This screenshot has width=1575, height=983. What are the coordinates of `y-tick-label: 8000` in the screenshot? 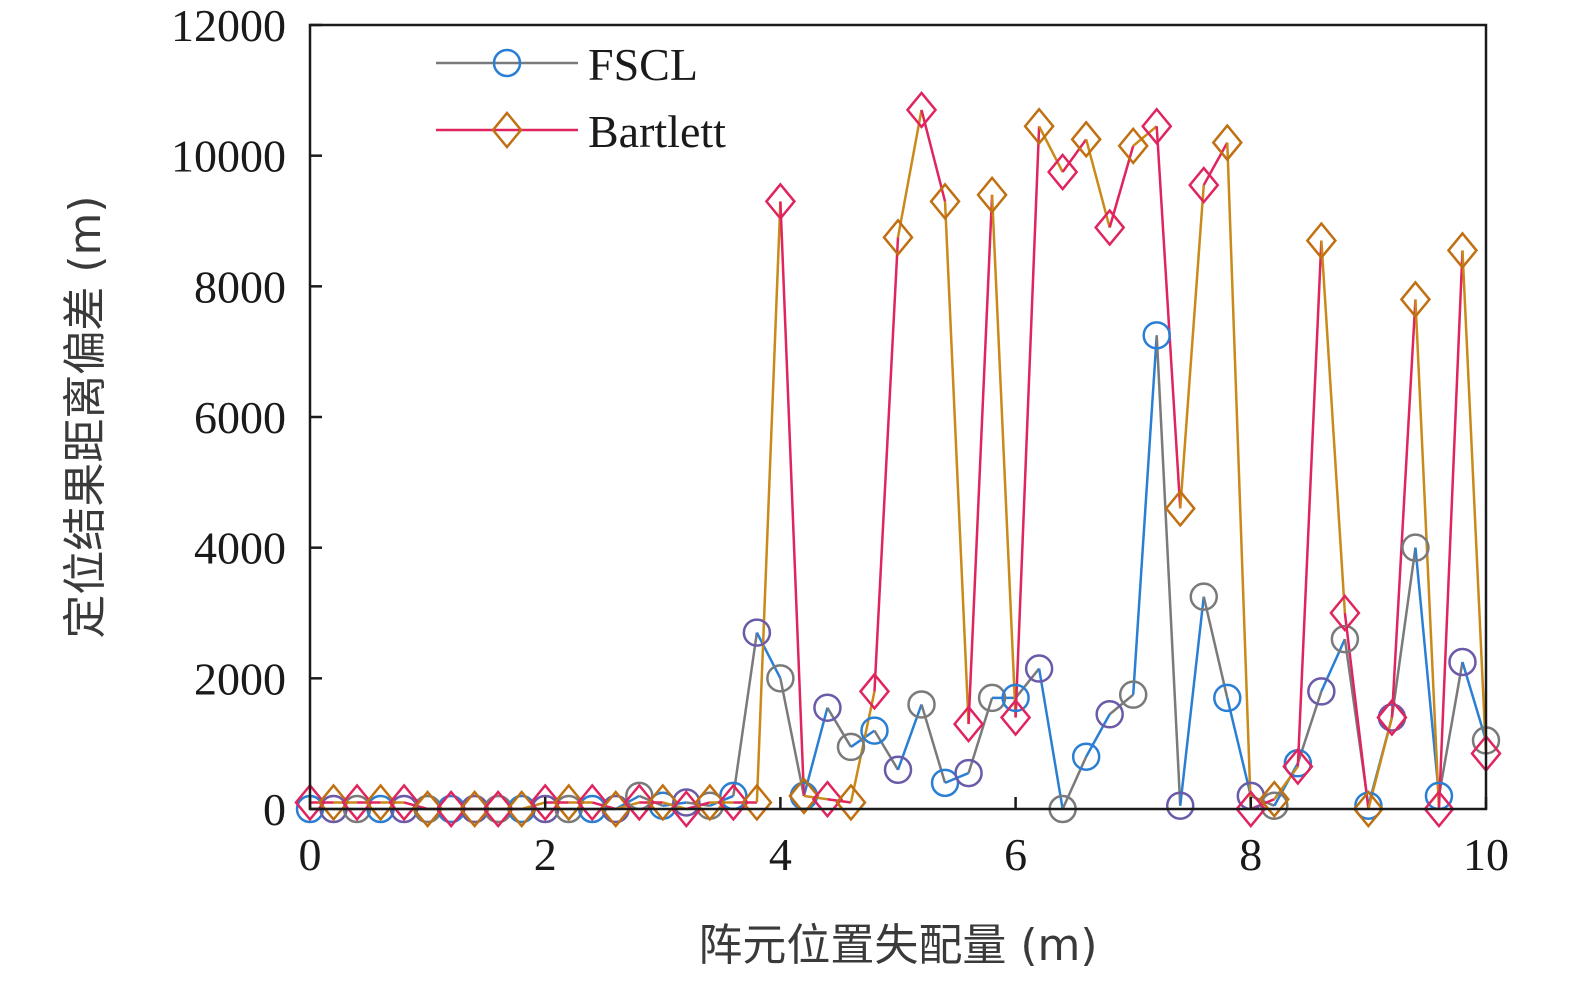 It's located at (240, 286).